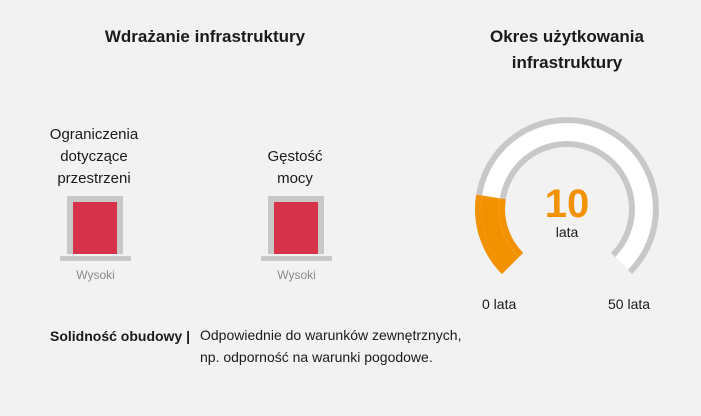  Describe the element at coordinates (500, 232) in the screenshot. I see `gauge-fill-inner` at that location.